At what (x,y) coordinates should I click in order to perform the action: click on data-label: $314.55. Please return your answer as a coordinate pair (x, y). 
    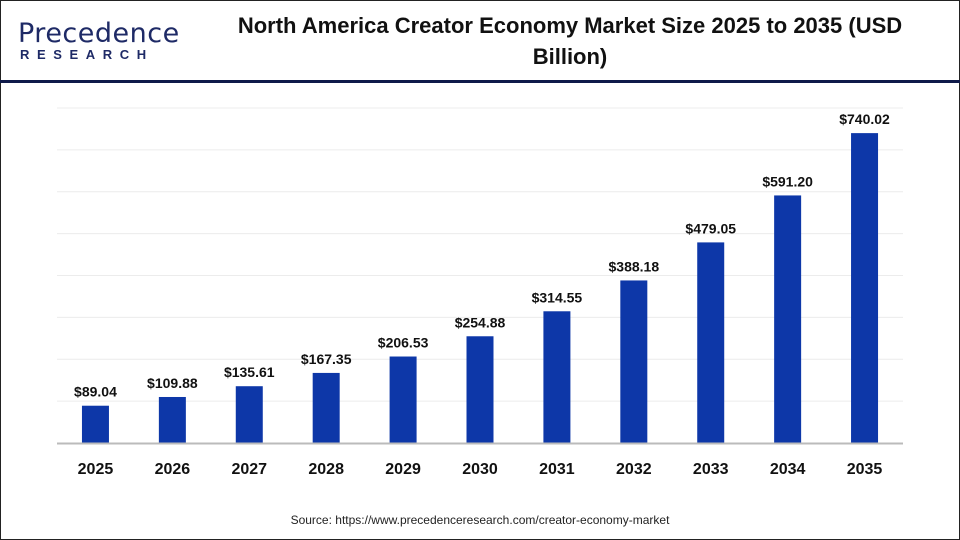
    Looking at the image, I should click on (557, 297).